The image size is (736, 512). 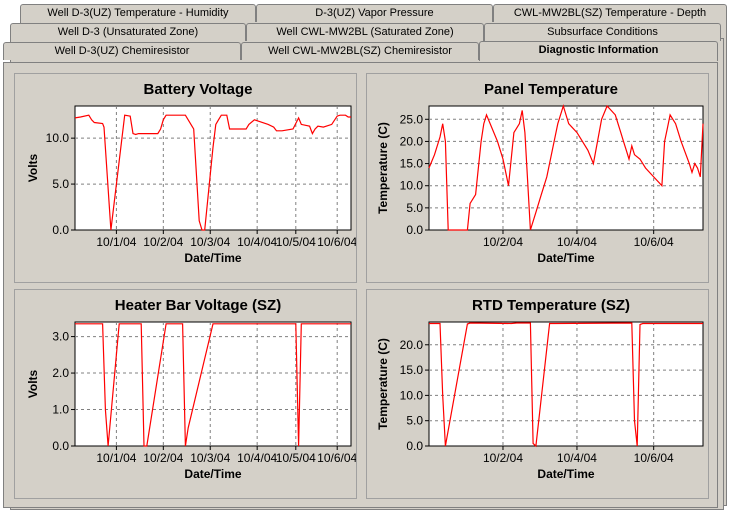 What do you see at coordinates (60, 373) in the screenshot?
I see `y-tick-label: 2.0` at bounding box center [60, 373].